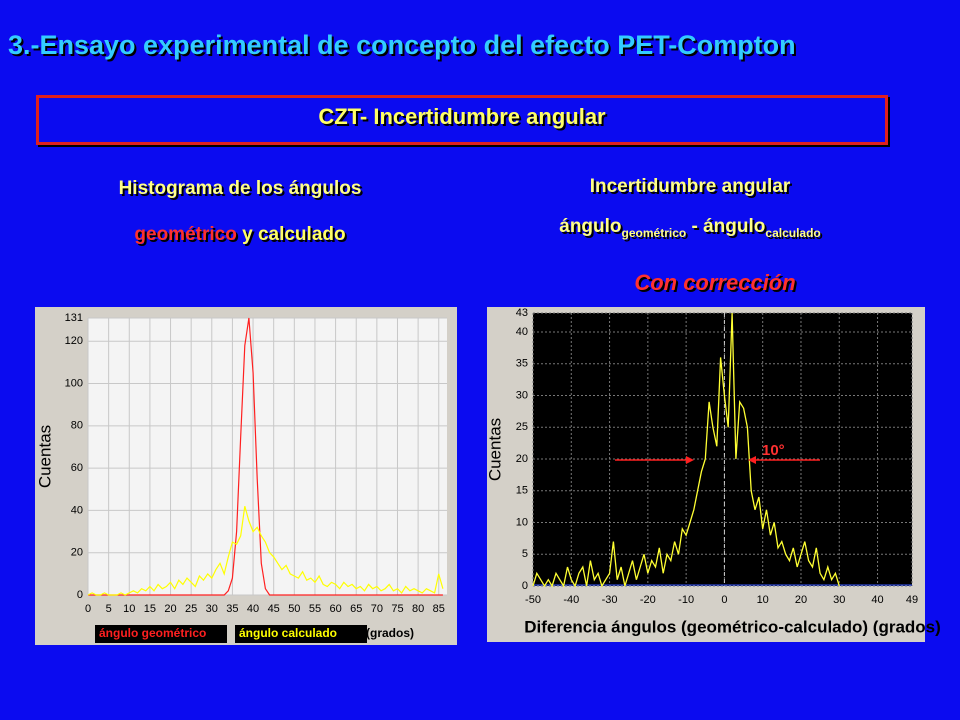 This screenshot has width=960, height=720. Describe the element at coordinates (462, 116) in the screenshot. I see `box-title: CZT- Incertidumbre angular` at that location.